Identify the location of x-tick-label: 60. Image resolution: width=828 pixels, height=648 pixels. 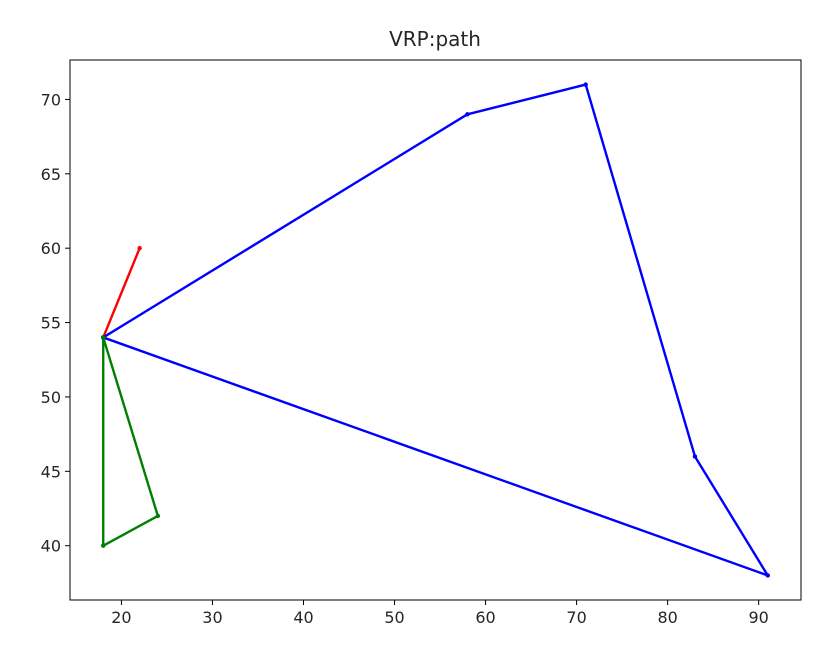
(485, 617).